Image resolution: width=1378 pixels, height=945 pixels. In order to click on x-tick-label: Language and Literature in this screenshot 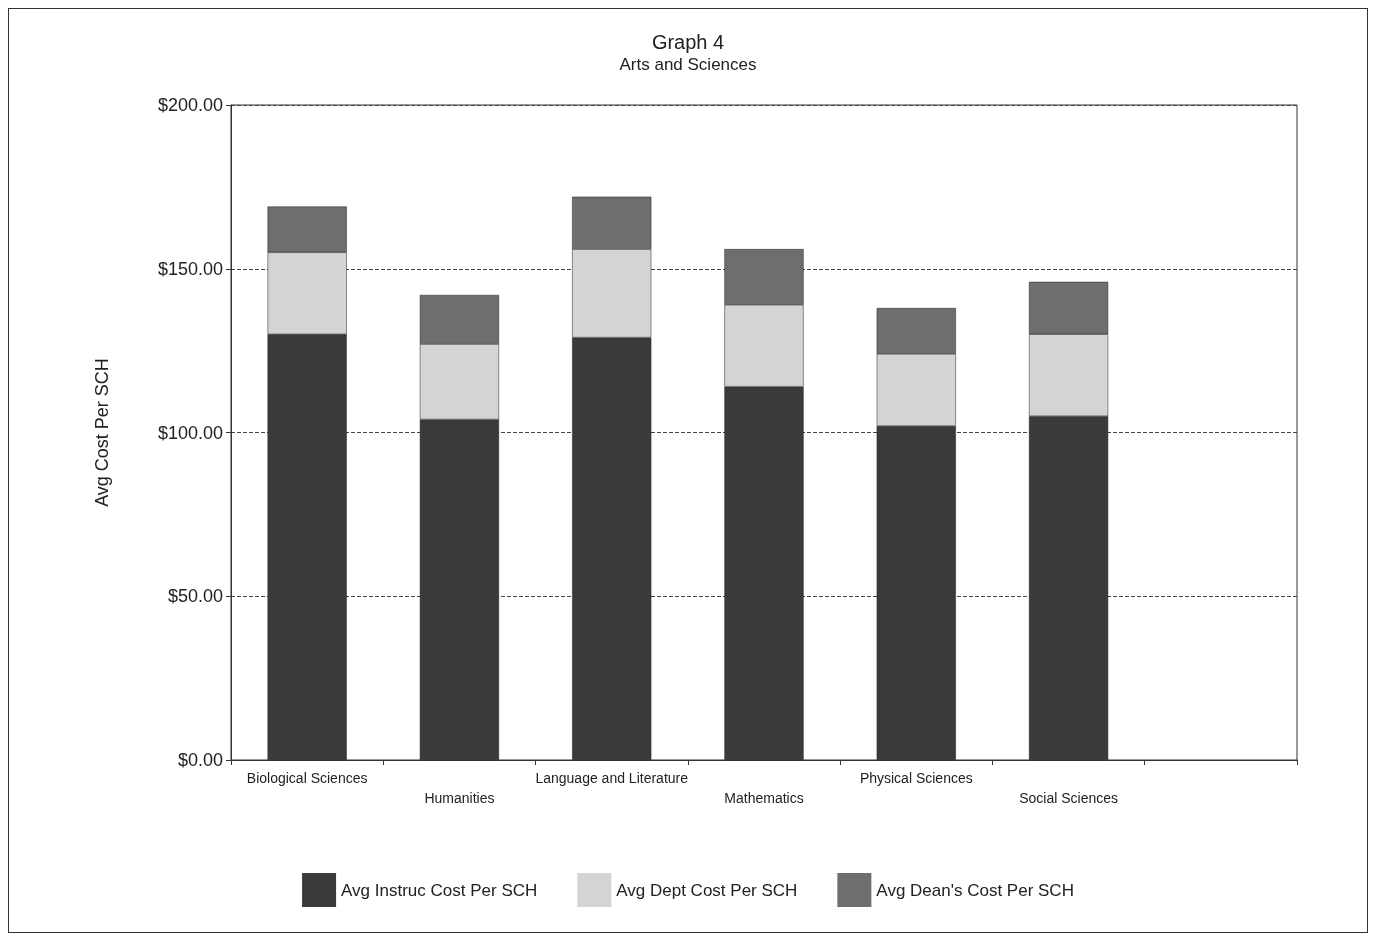, I will do `click(612, 778)`.